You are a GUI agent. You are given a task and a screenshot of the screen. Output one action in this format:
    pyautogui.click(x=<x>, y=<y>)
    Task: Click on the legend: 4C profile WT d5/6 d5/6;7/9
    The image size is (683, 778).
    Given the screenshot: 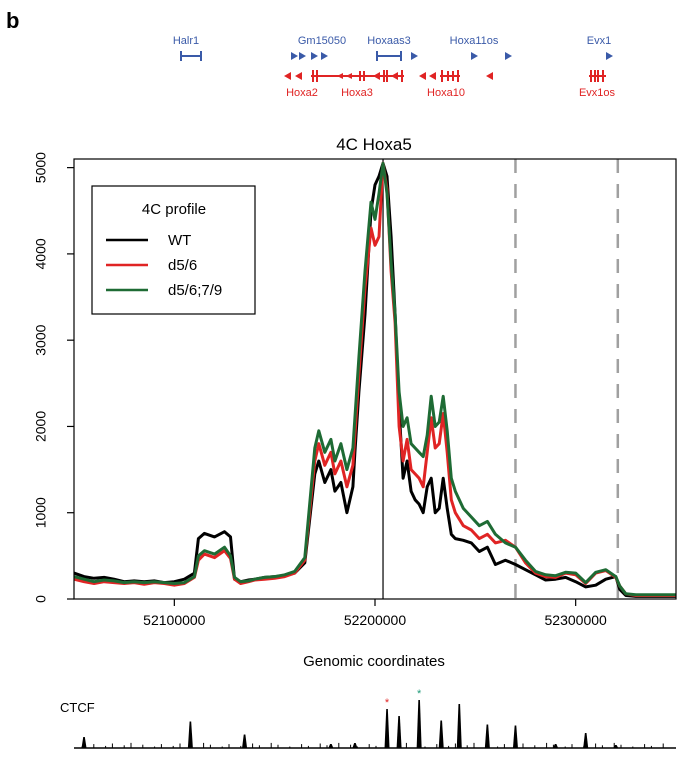 What is the action you would take?
    pyautogui.click(x=173, y=250)
    